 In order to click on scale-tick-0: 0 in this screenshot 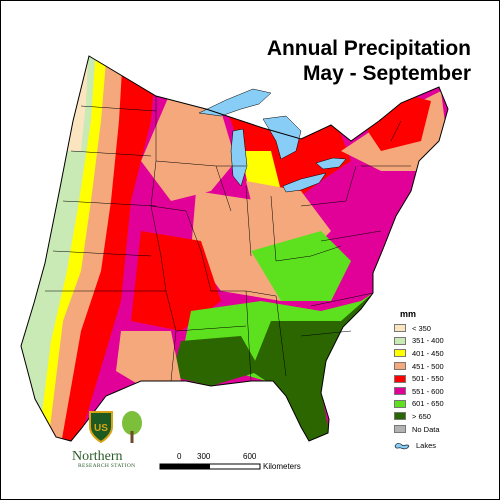, I will do `click(179, 456)`.